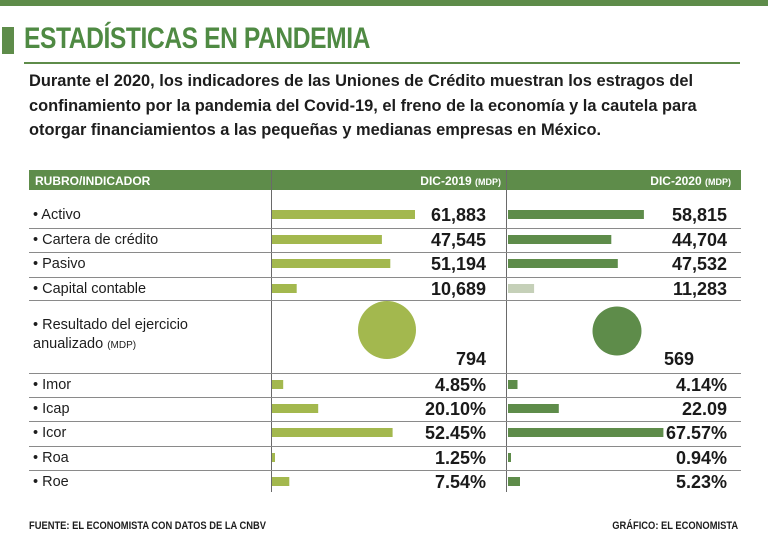 Image resolution: width=768 pixels, height=559 pixels. I want to click on bubble-2019, so click(387, 330).